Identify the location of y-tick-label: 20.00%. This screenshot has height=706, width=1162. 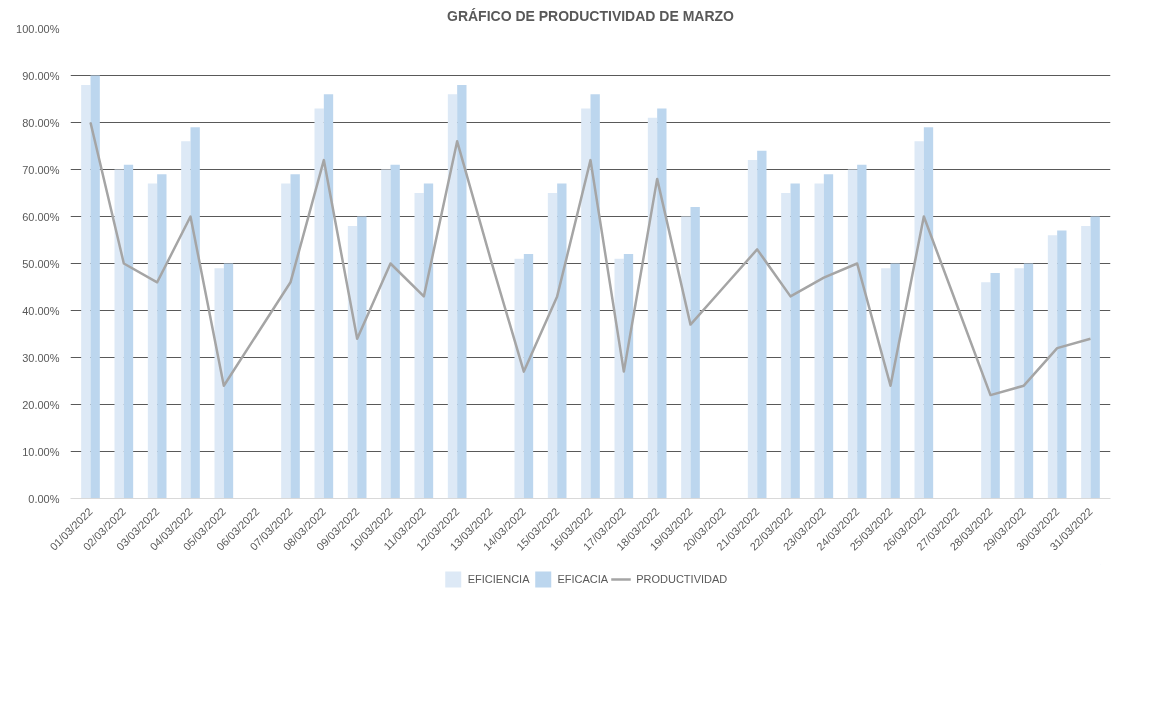
(41, 404).